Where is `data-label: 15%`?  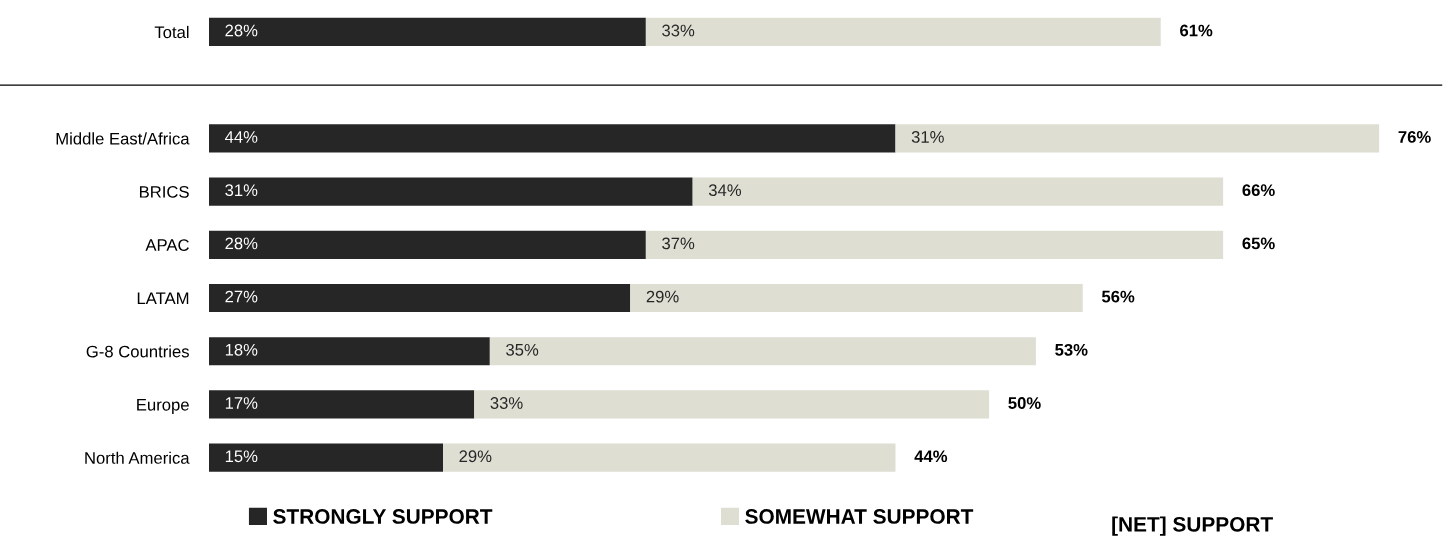 data-label: 15% is located at coordinates (241, 456).